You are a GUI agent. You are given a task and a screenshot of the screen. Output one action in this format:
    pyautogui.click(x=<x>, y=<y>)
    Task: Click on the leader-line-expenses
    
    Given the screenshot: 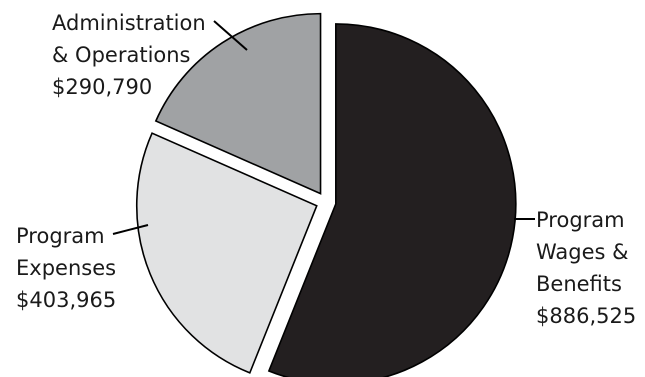 What is the action you would take?
    pyautogui.click(x=130, y=229)
    